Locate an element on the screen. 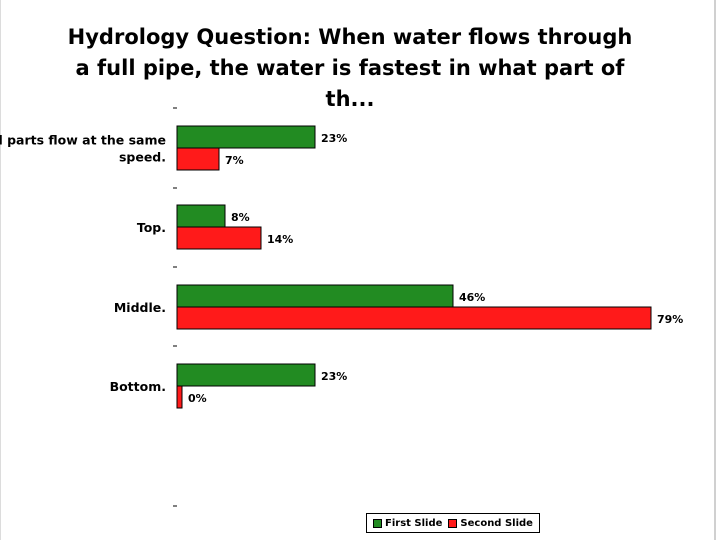 The width and height of the screenshot is (720, 540). category-label: Bottom. is located at coordinates (138, 386).